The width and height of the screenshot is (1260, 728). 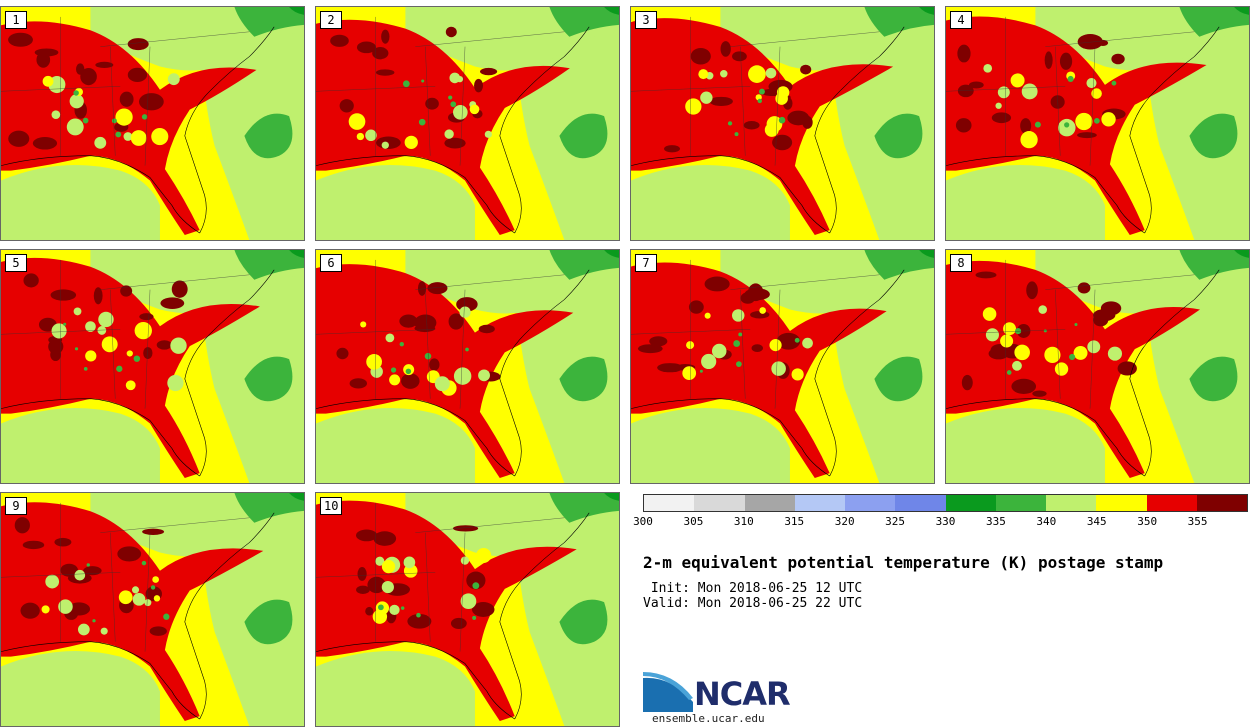 What do you see at coordinates (895, 521) in the screenshot?
I see `colorbar-tick-label: 325` at bounding box center [895, 521].